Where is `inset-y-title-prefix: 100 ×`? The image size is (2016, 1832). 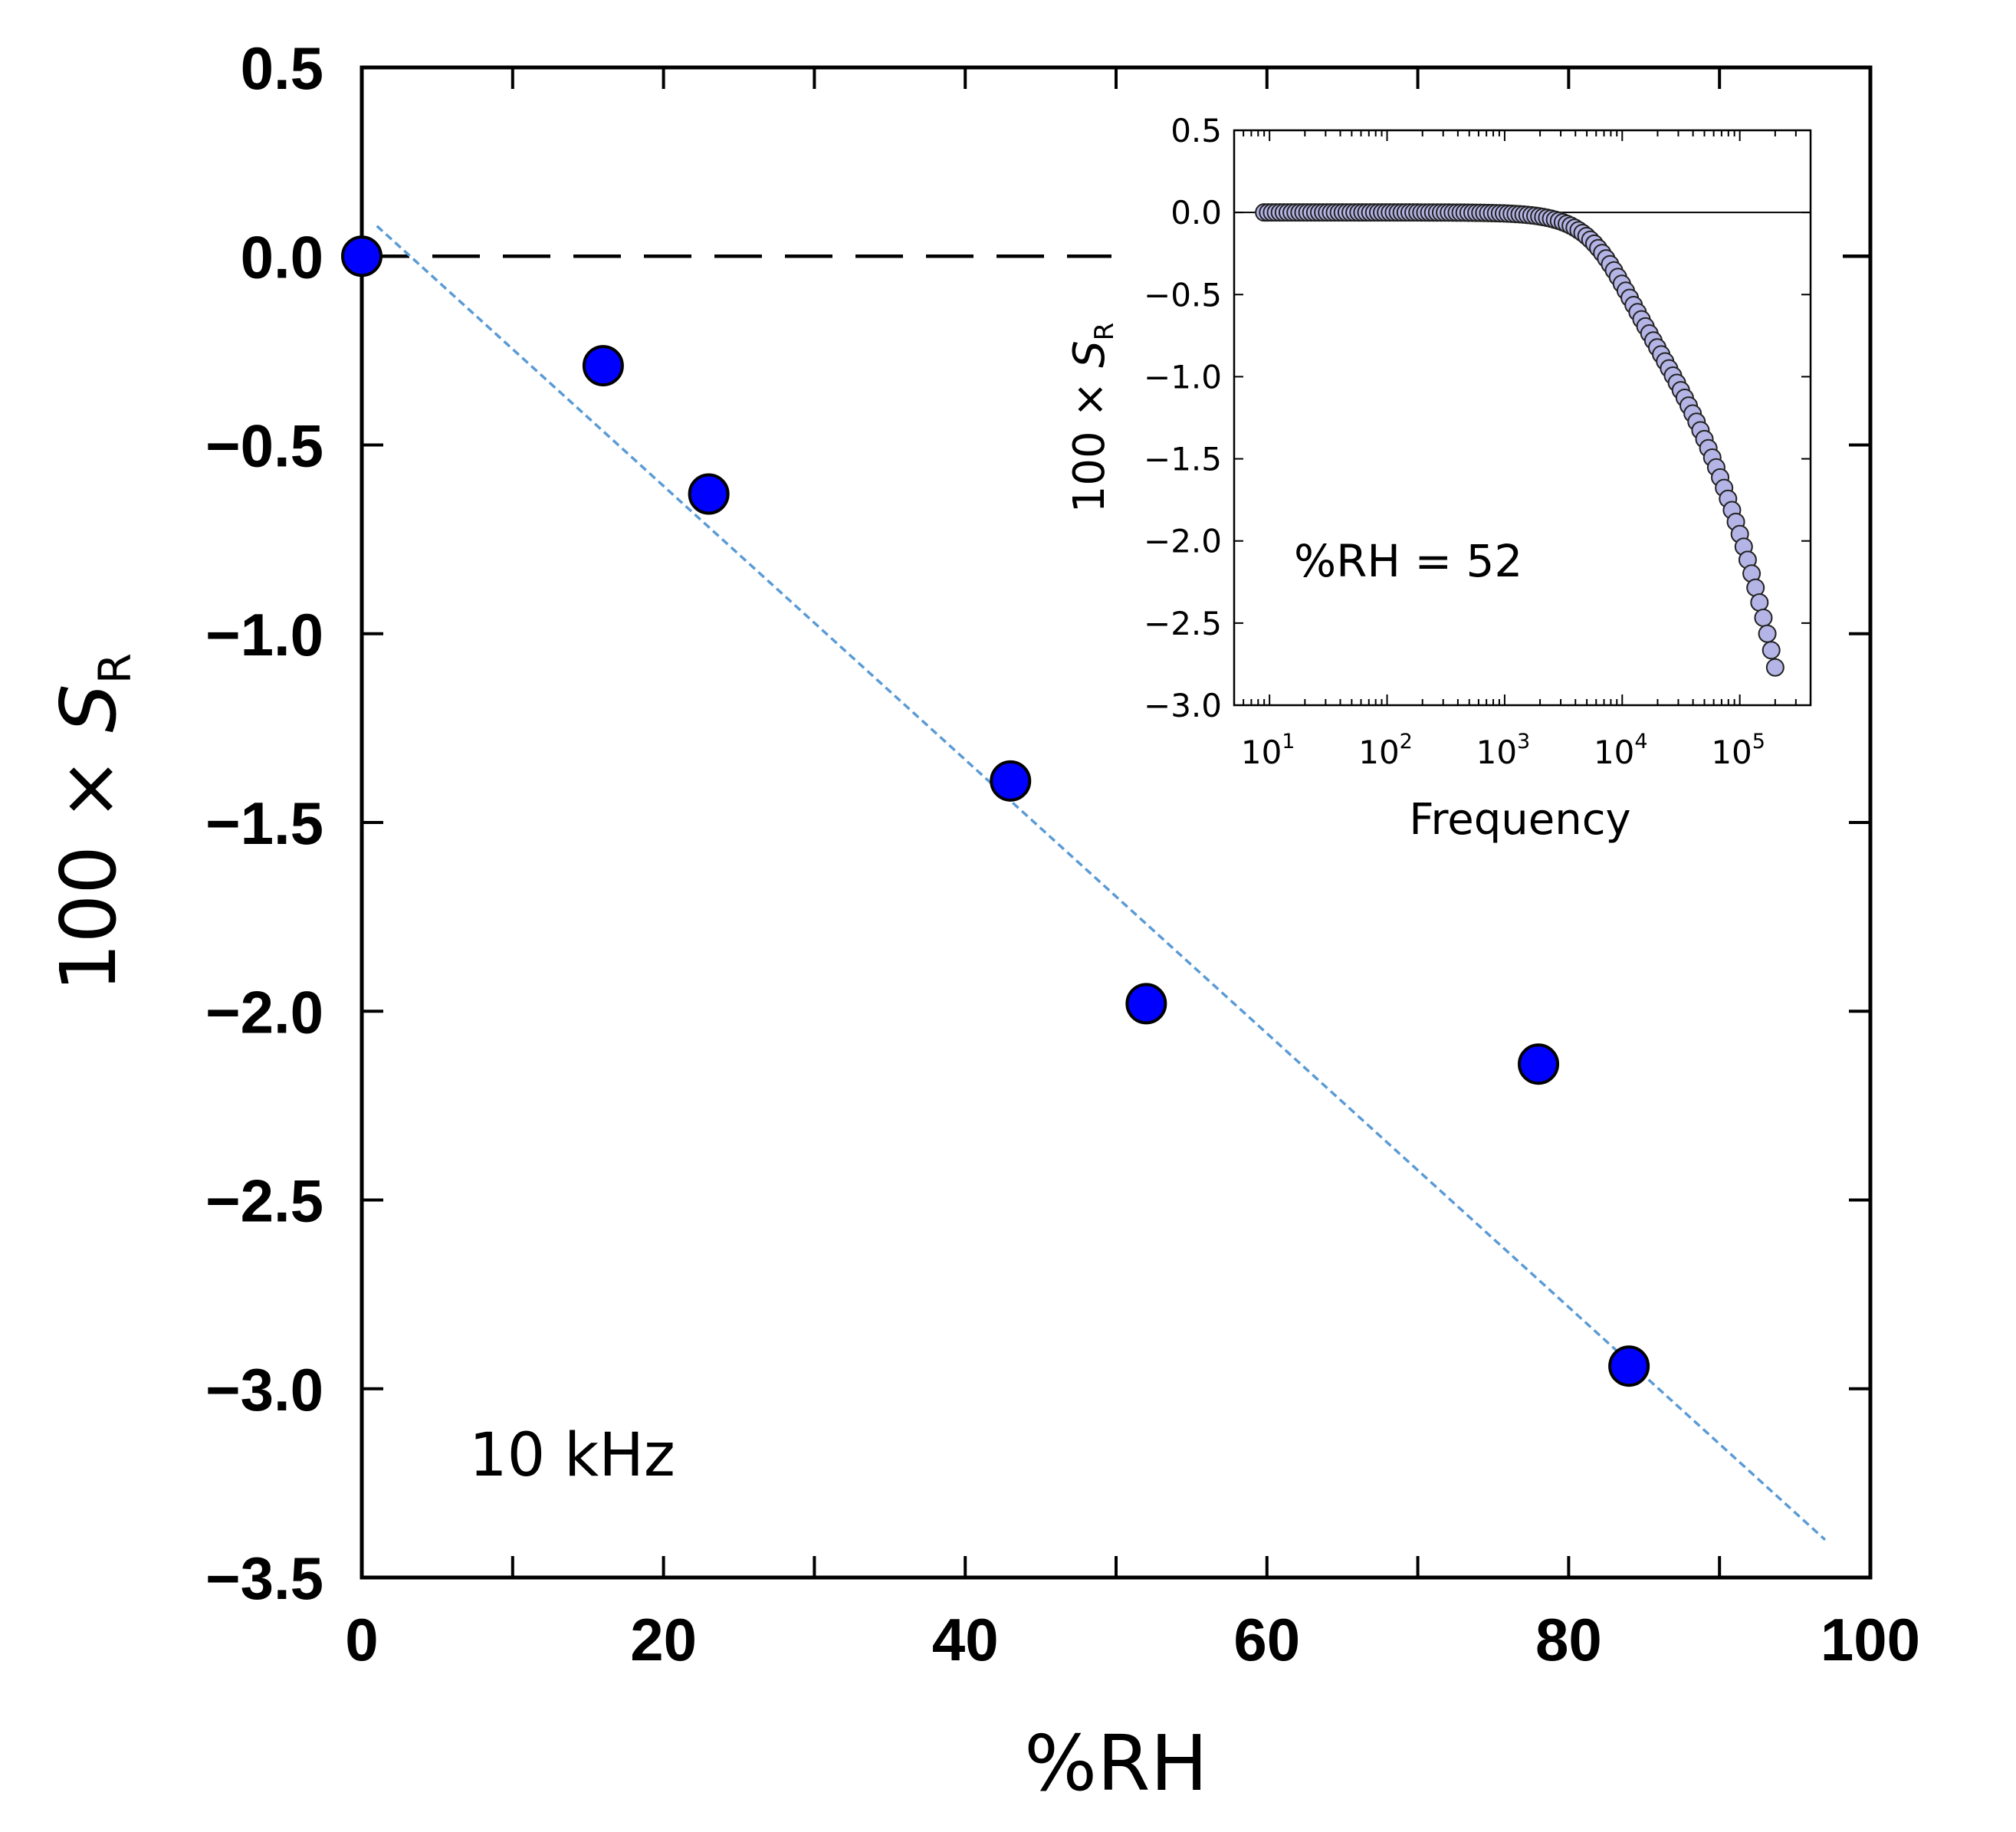
inset-y-title-prefix: 100 × is located at coordinates (1090, 440).